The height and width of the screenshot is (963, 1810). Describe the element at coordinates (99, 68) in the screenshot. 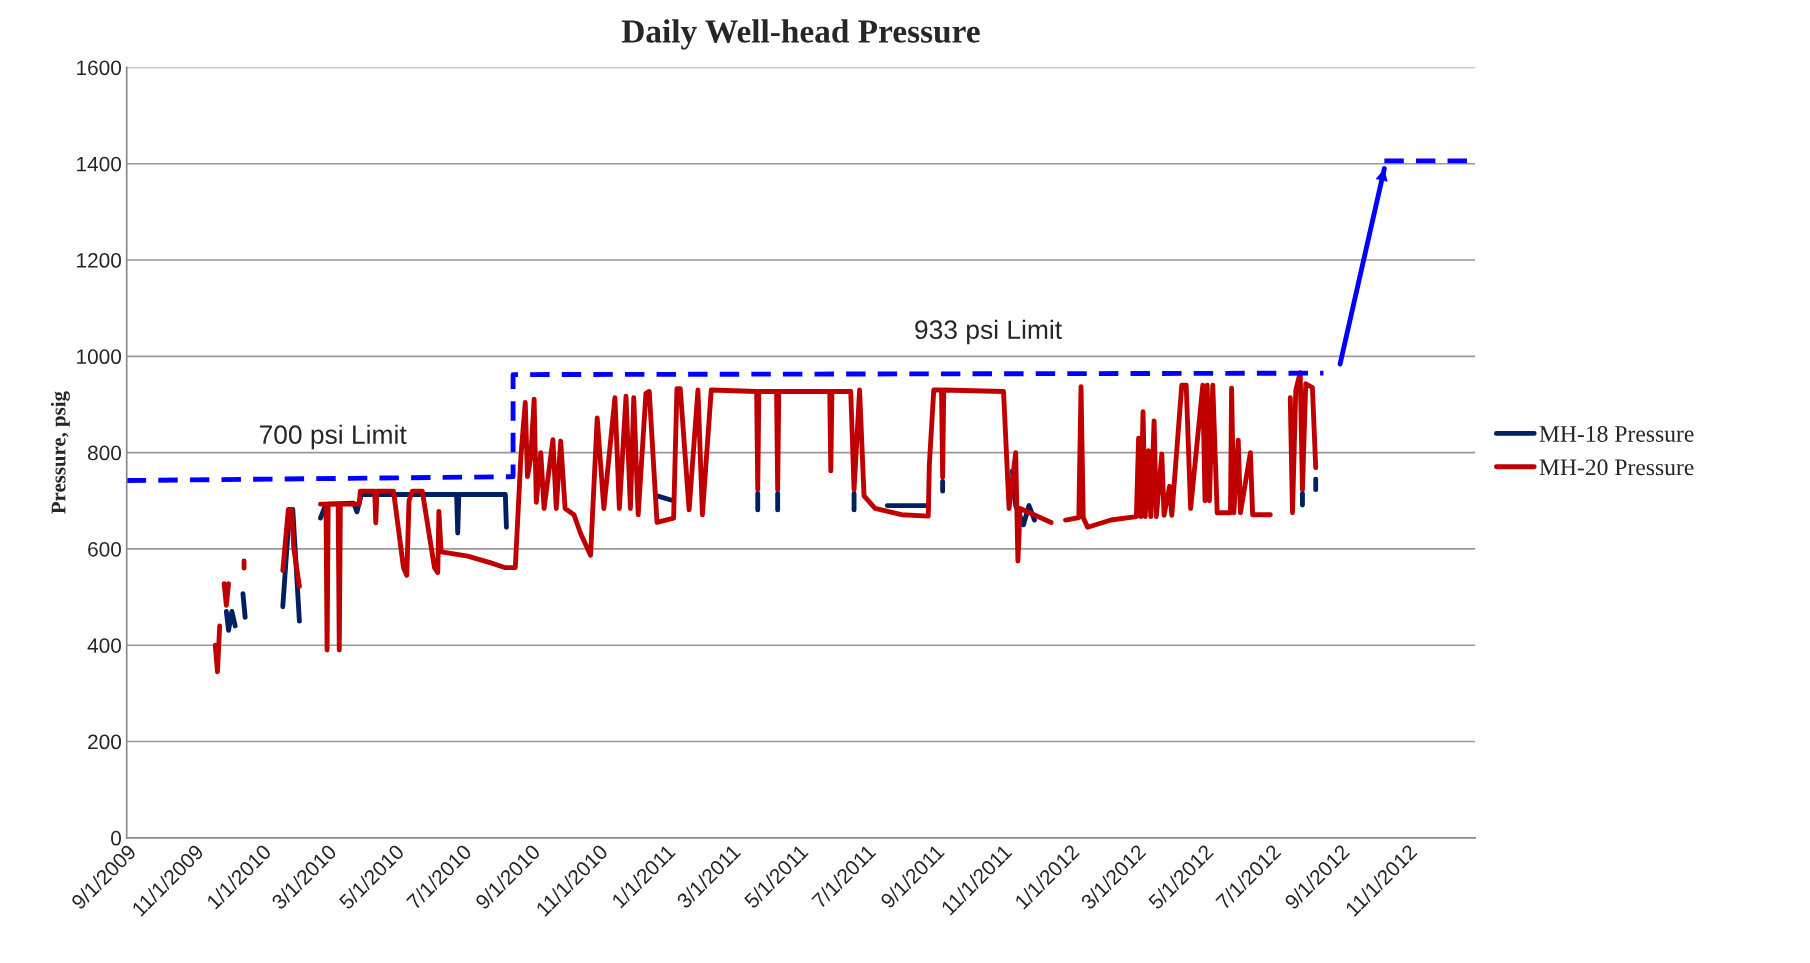

I see `y-tick-label: 1600` at that location.